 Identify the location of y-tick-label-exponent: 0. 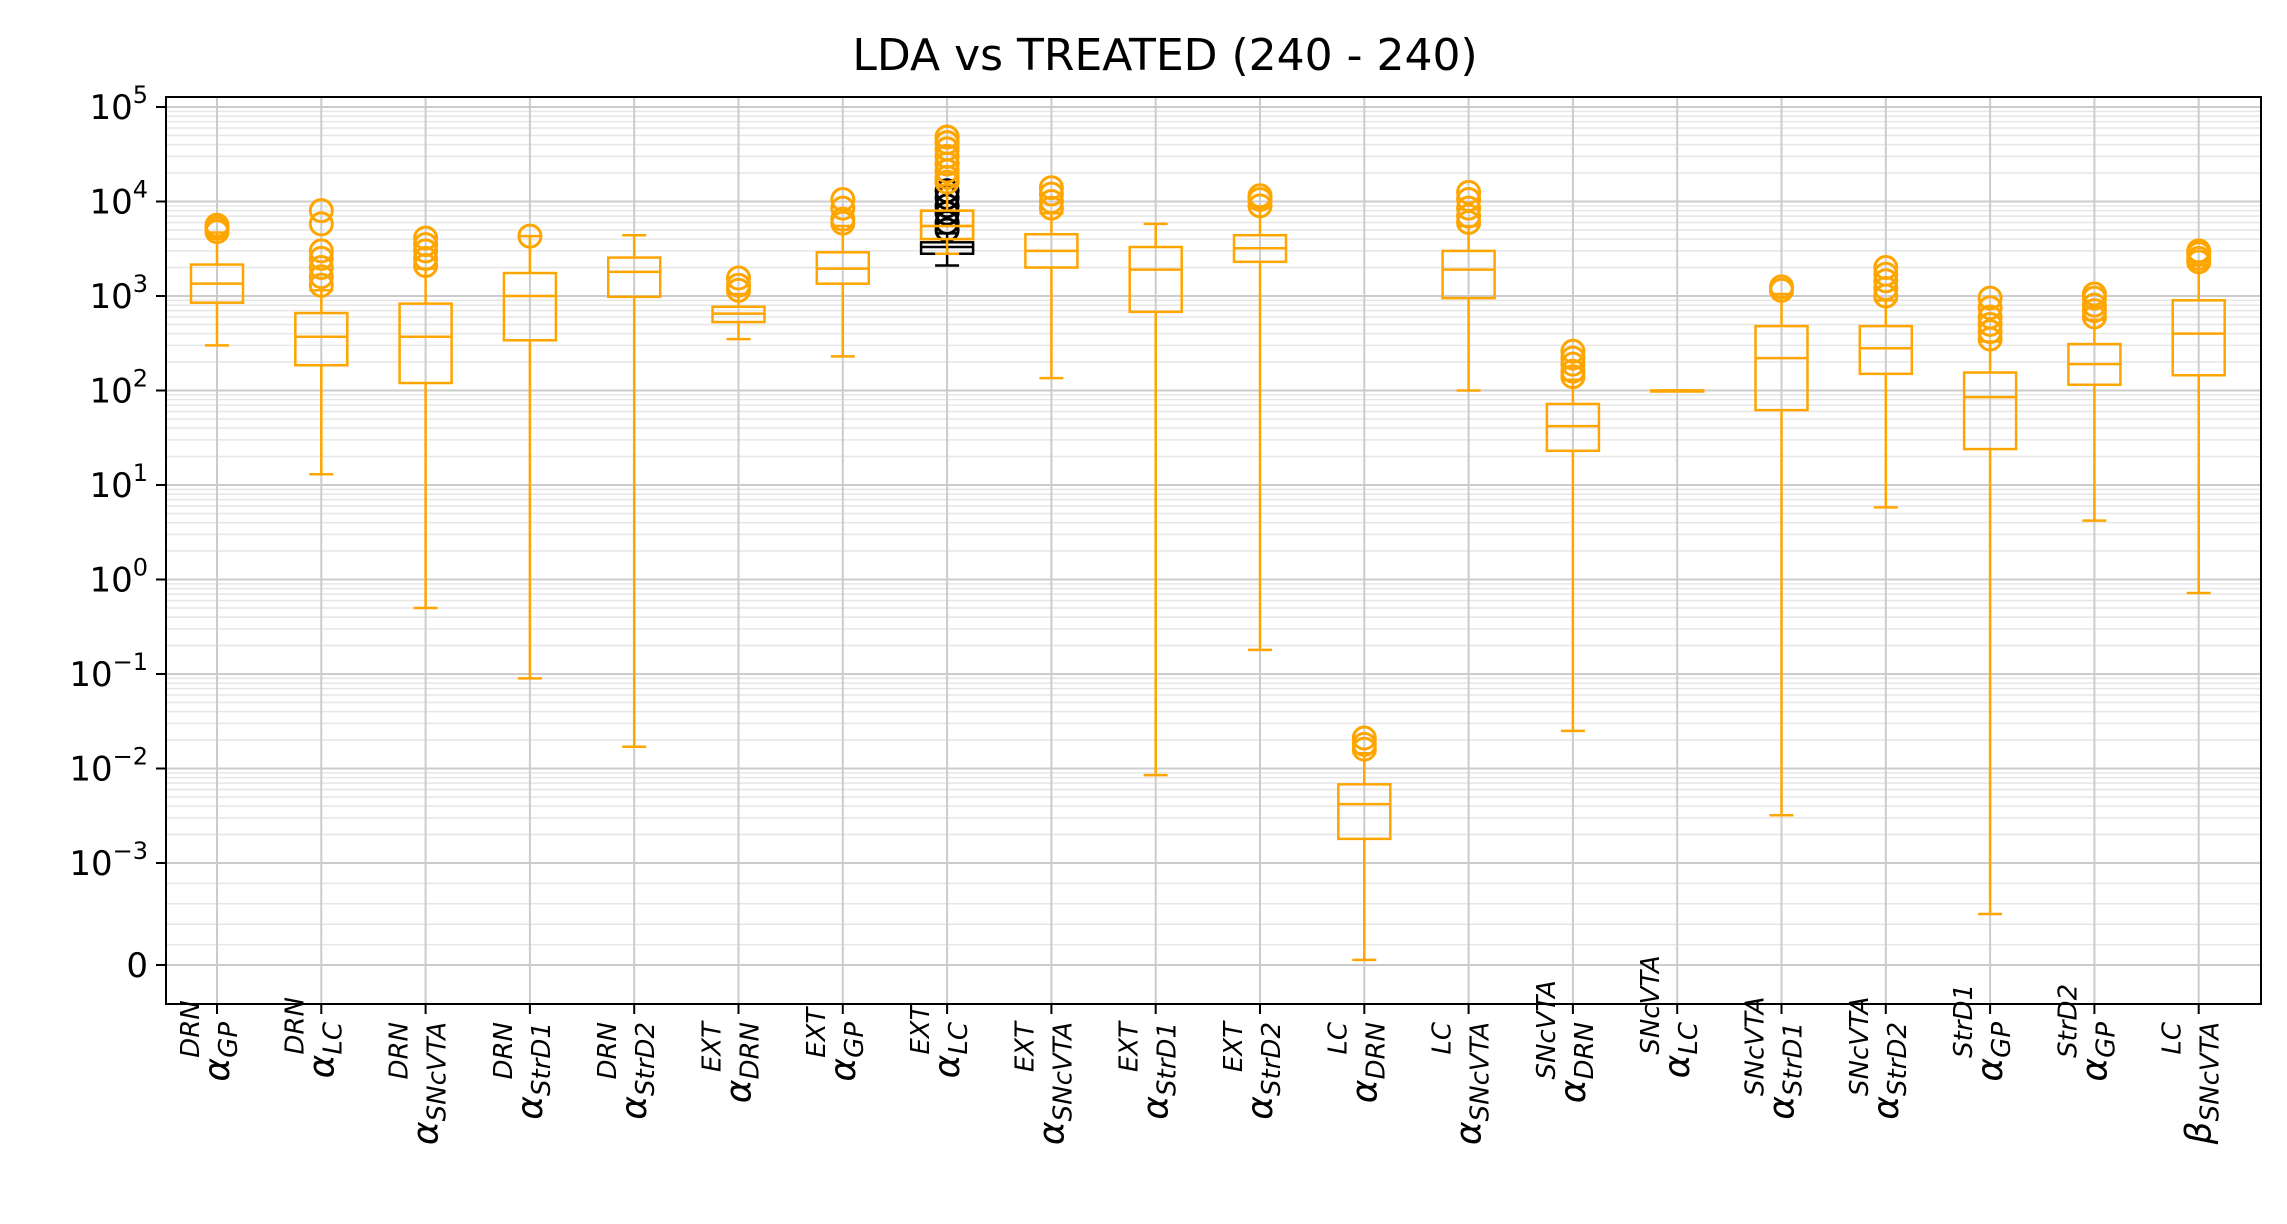
(140, 568).